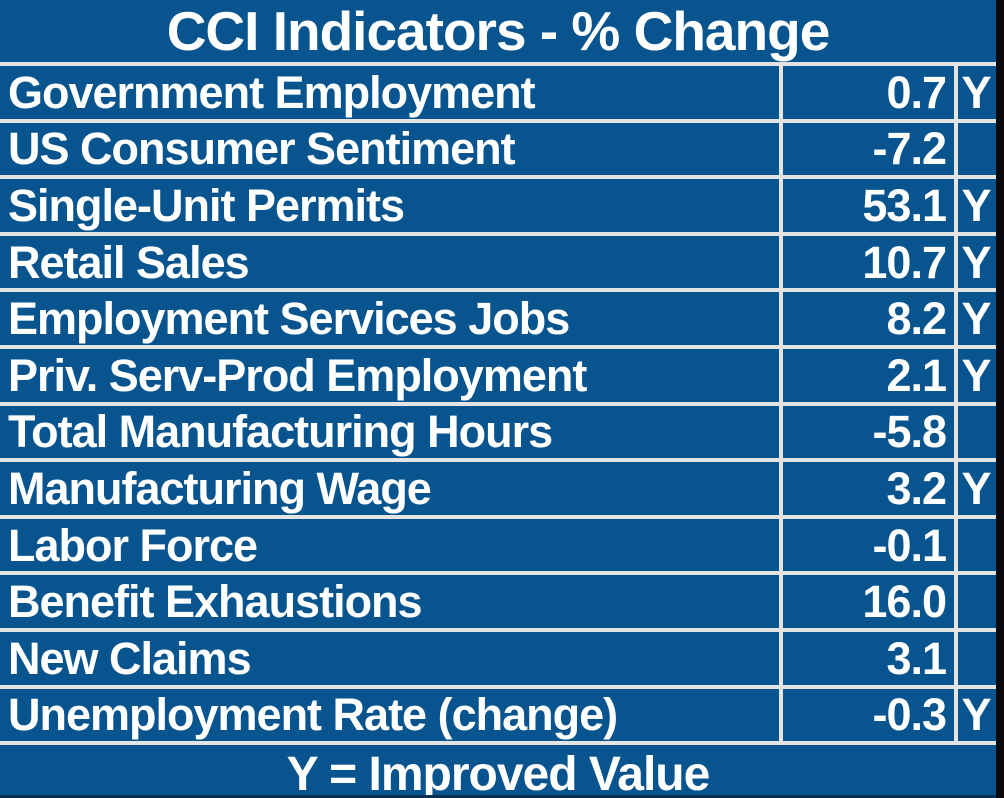  What do you see at coordinates (866, 601) in the screenshot?
I see `indicator-value: 16.0` at bounding box center [866, 601].